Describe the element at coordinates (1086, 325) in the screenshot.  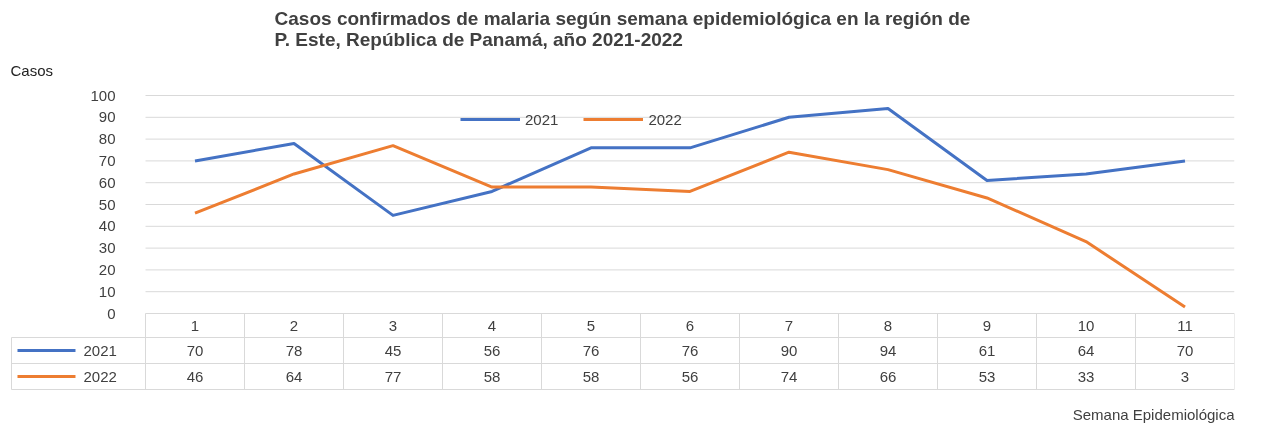
I see `x-tick-label: 10` at that location.